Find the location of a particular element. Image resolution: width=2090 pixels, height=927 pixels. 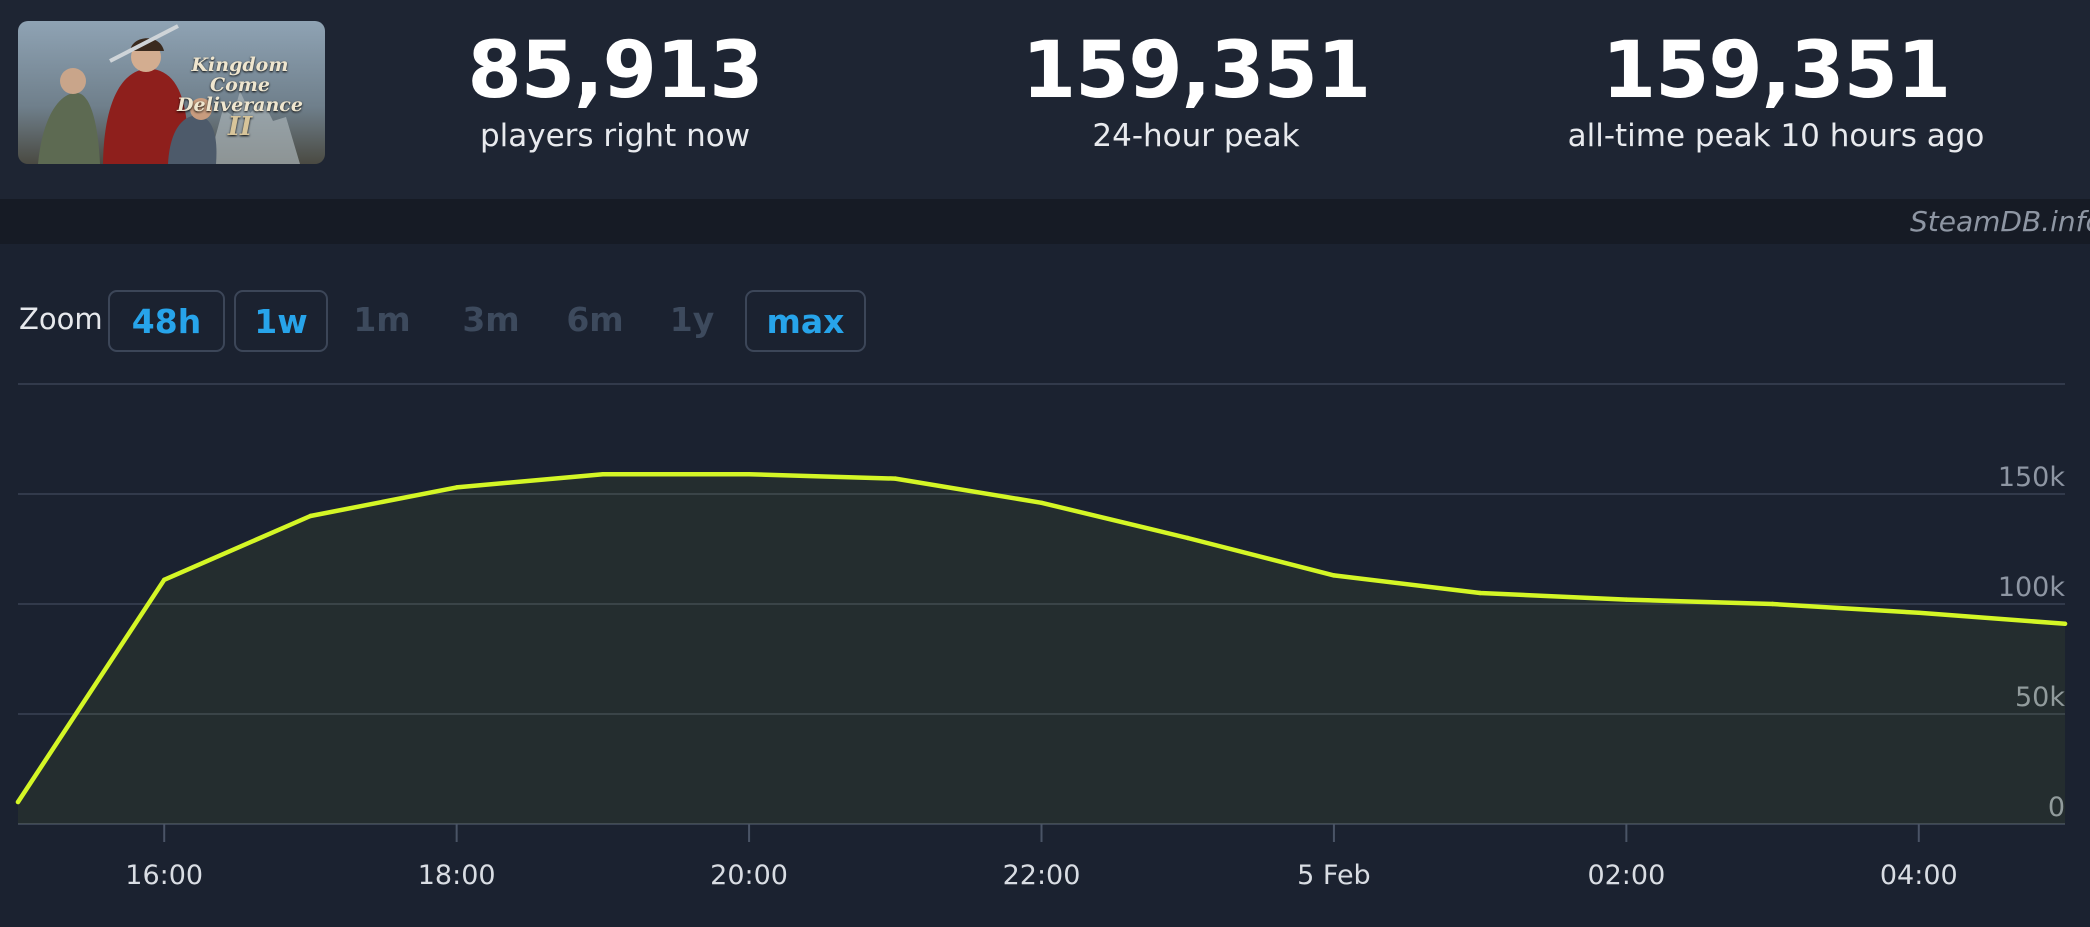

x-tick-label: 5 Feb is located at coordinates (1334, 875).